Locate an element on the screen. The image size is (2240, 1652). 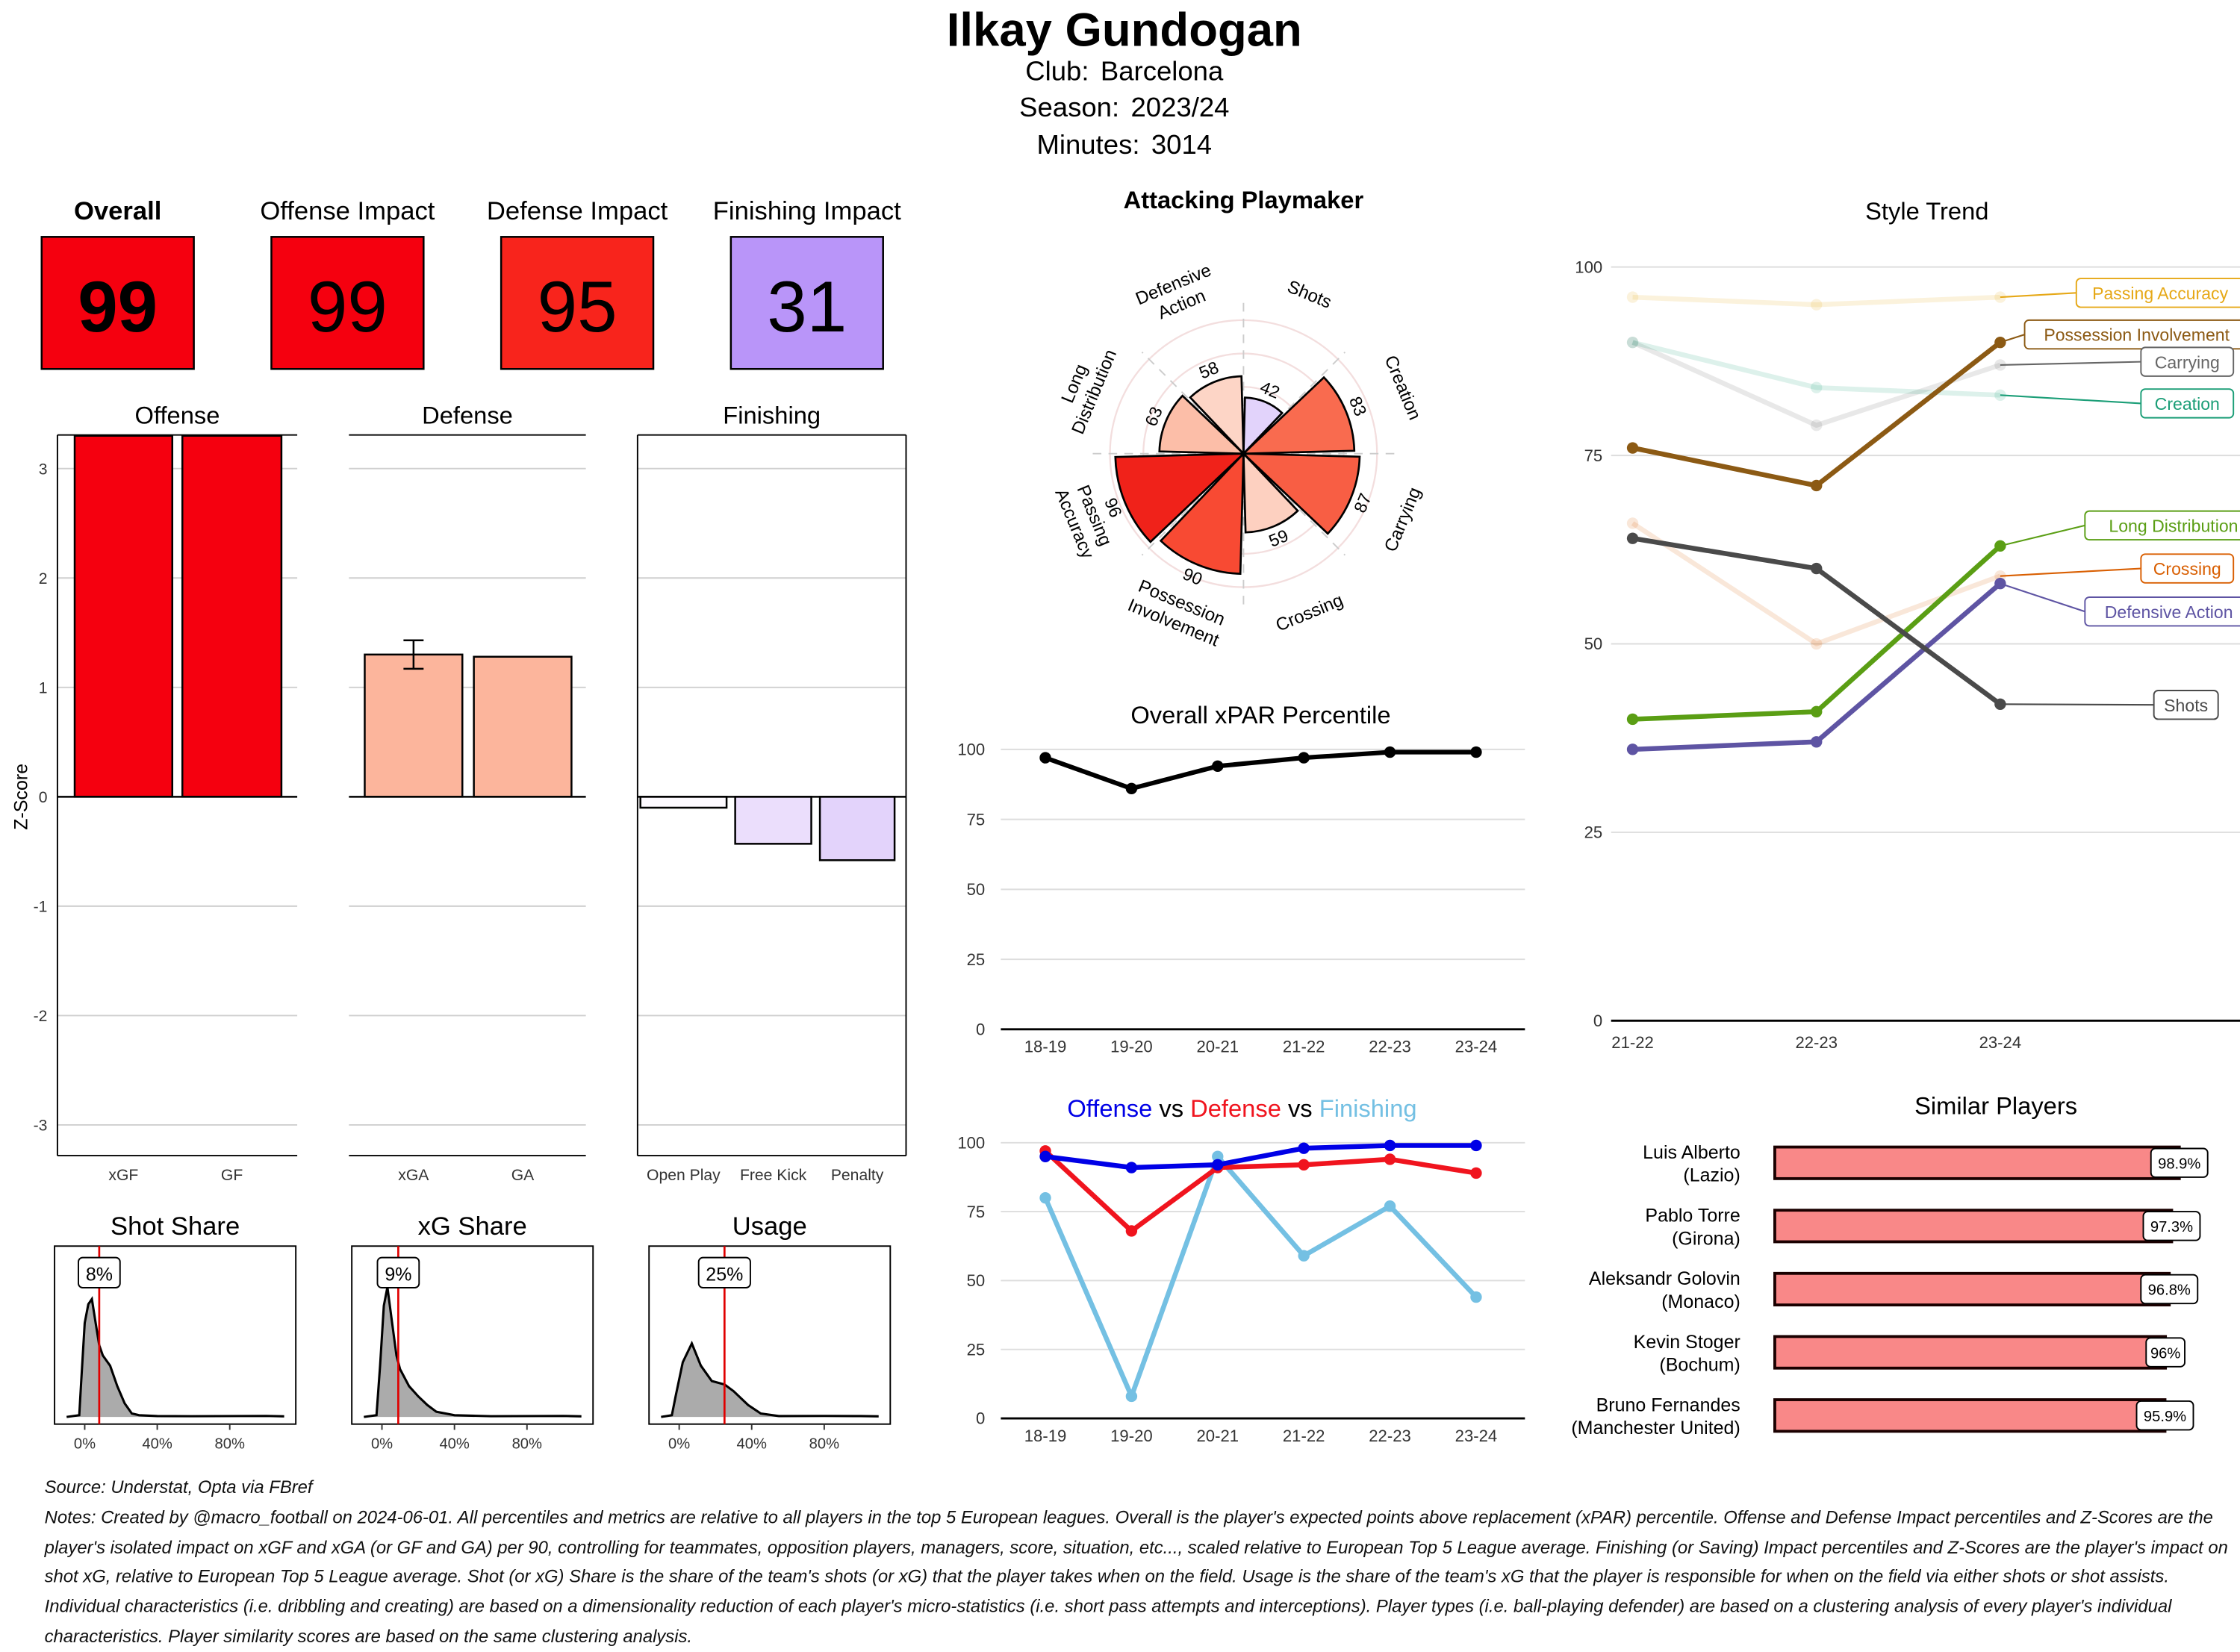
y-tick-label: 3 is located at coordinates (43, 470).